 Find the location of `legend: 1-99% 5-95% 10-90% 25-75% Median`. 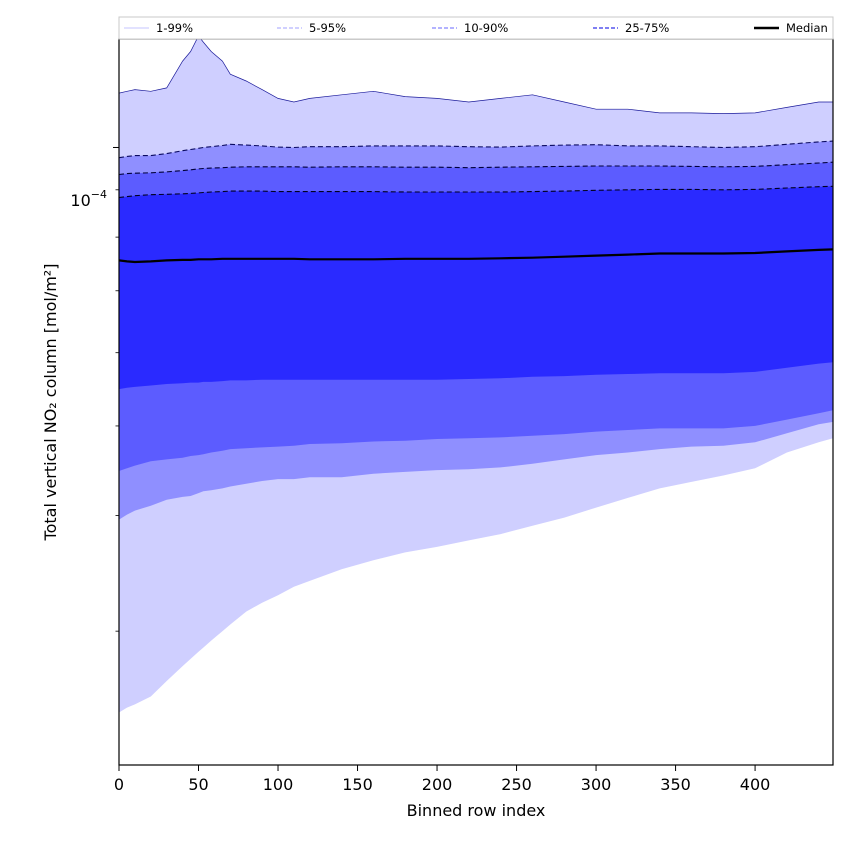

legend: 1-99% 5-95% 10-90% 25-75% Median is located at coordinates (476, 28).